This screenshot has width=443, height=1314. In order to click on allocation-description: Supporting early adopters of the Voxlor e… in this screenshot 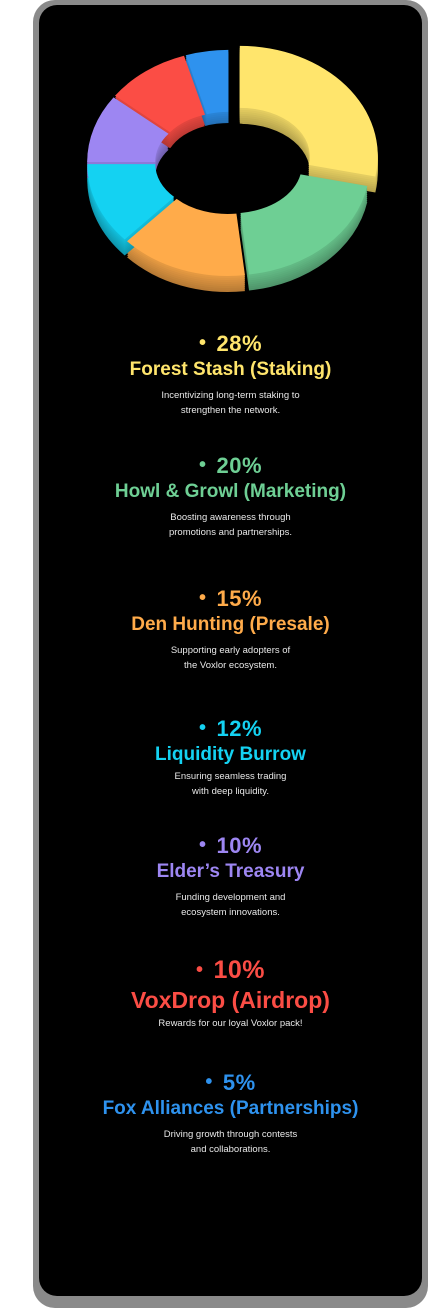, I will do `click(230, 658)`.